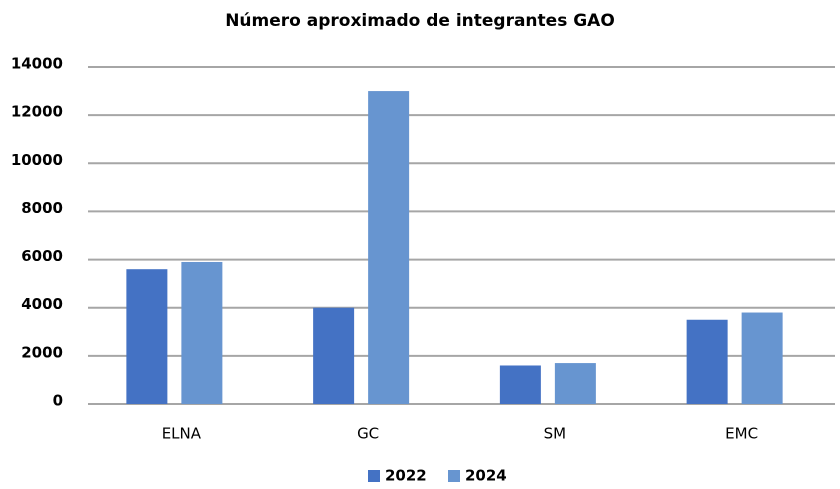 This screenshot has width=840, height=489. Describe the element at coordinates (368, 434) in the screenshot. I see `x-tick-label: GC` at that location.